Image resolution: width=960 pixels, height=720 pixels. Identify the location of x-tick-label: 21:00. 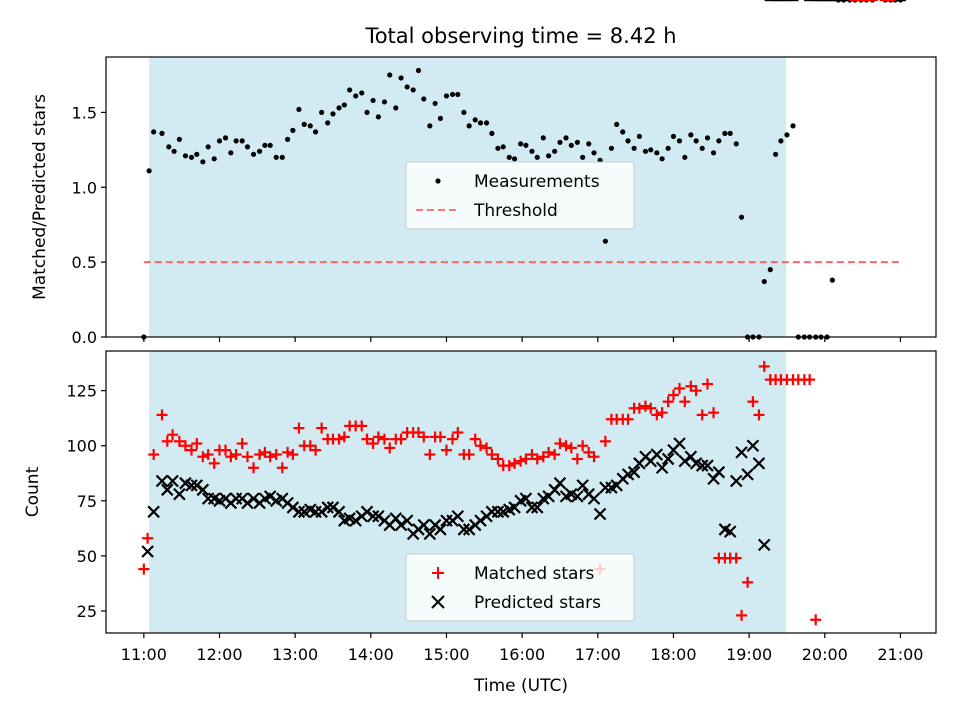
(900, 654).